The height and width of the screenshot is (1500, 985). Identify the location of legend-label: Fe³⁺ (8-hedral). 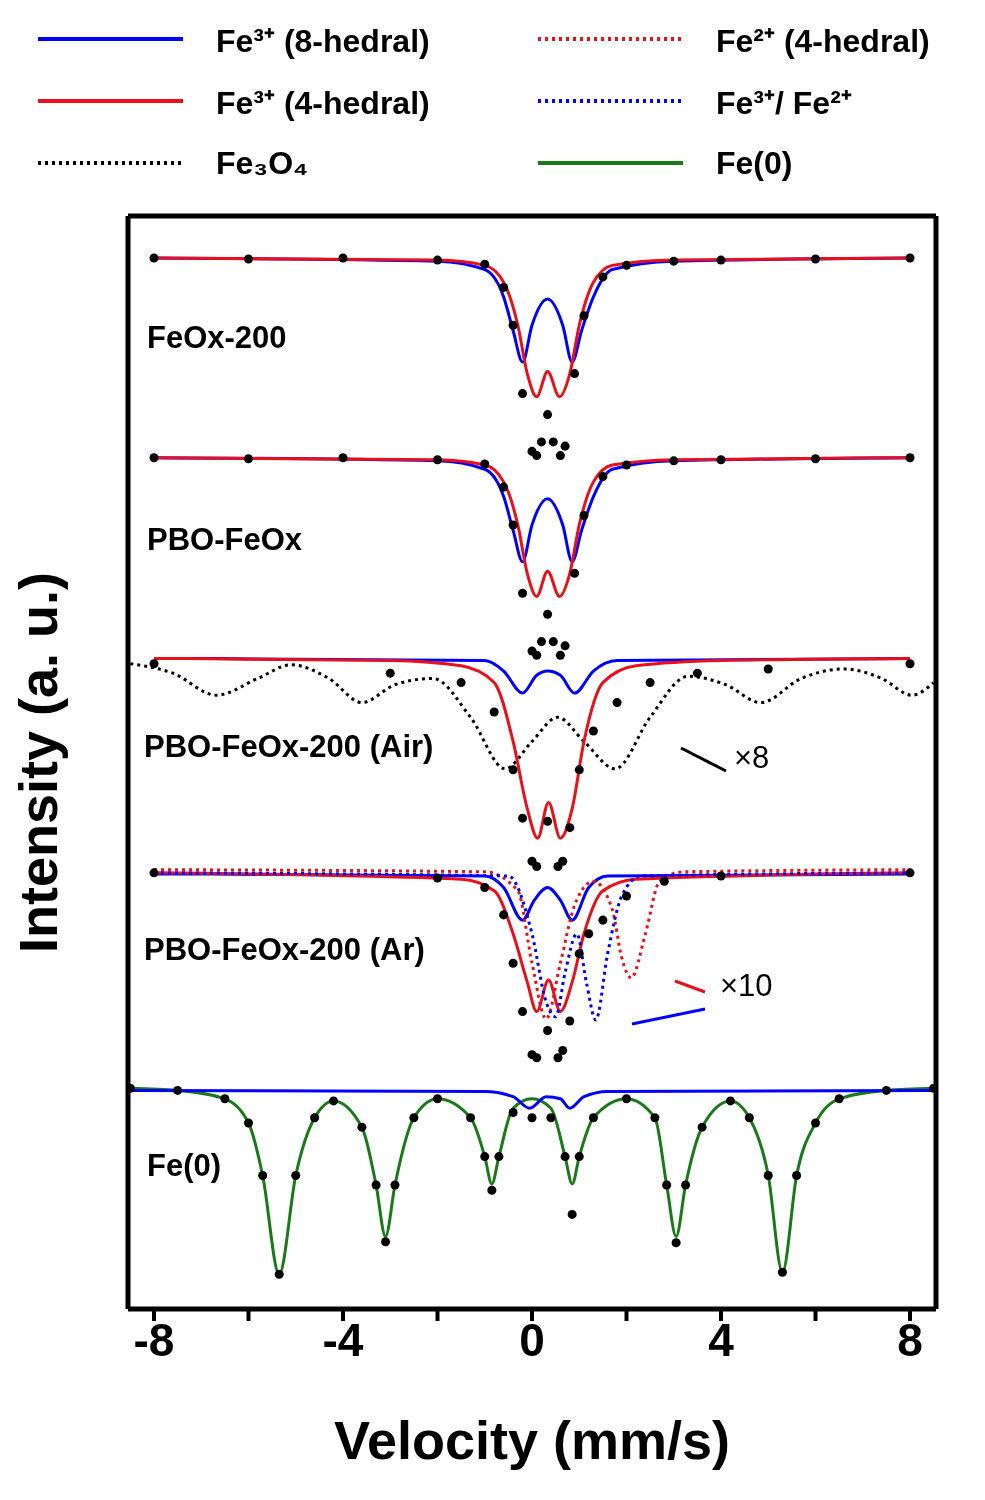
(323, 41).